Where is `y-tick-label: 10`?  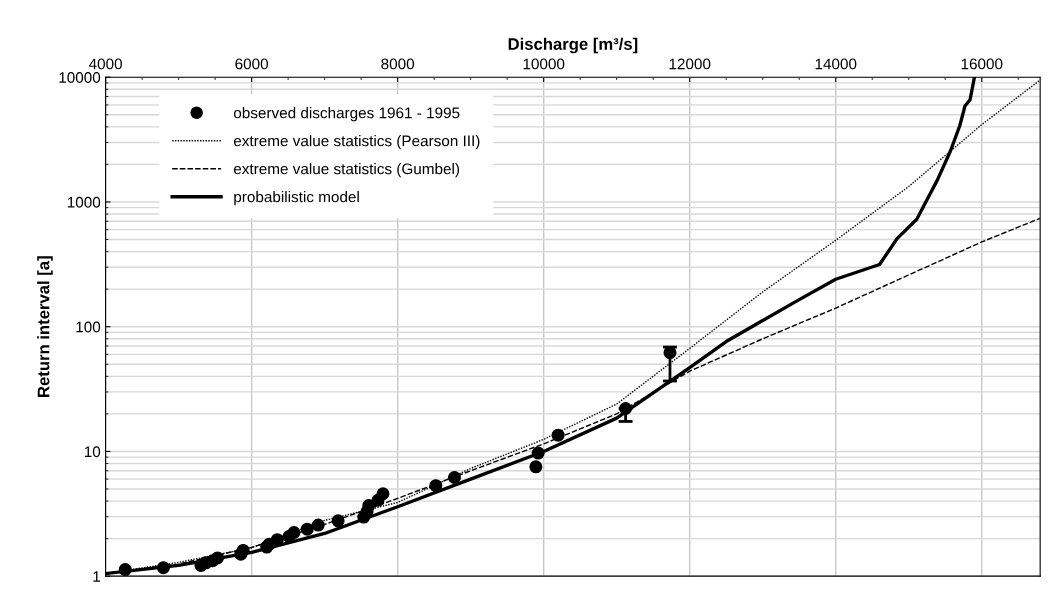 y-tick-label: 10 is located at coordinates (92, 452).